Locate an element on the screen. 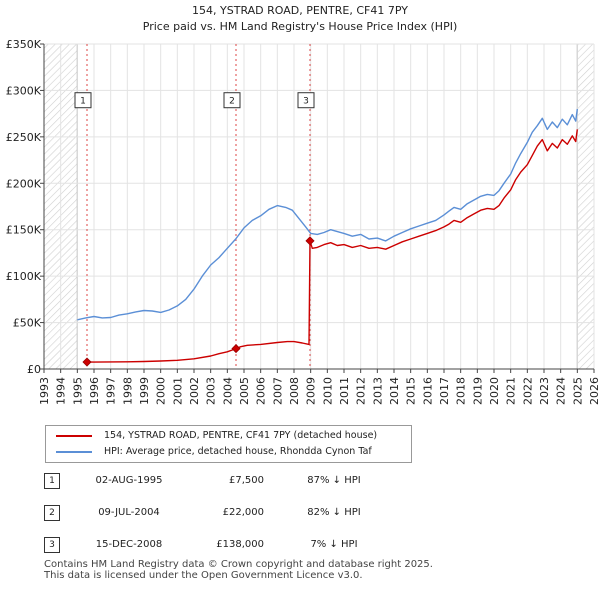 This screenshot has width=600, height=590. y-tick-label: £200K is located at coordinates (24, 183).